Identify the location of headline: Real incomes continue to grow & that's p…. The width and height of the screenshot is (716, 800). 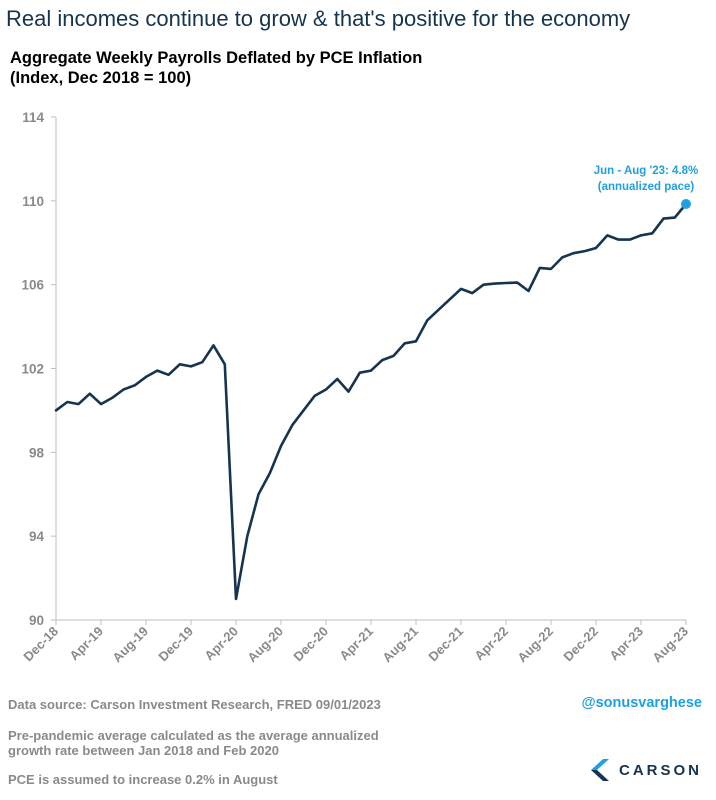
(318, 18).